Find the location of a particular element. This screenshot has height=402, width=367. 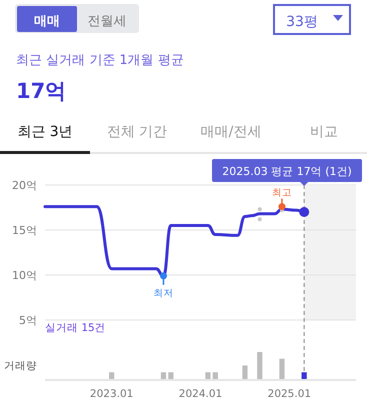

text: 전월세 is located at coordinates (107, 21).